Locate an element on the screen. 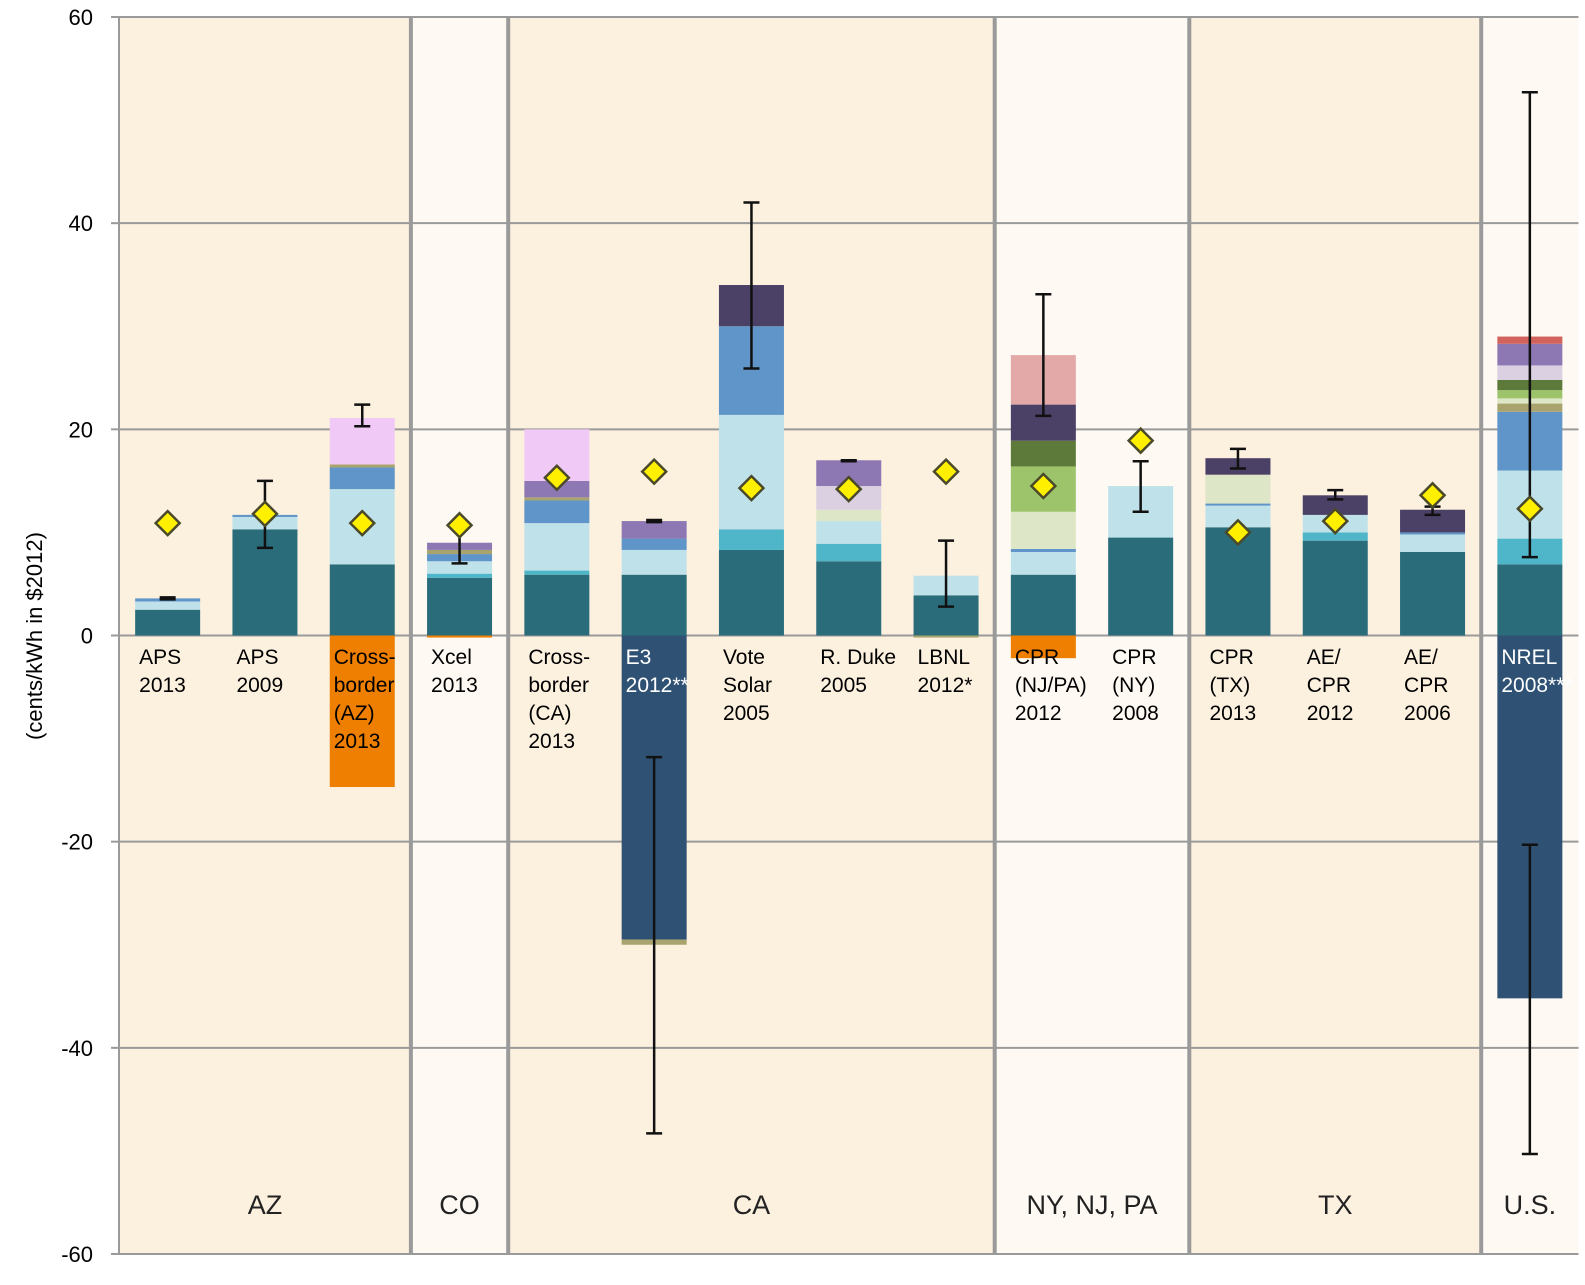 Image resolution: width=1585 pixels, height=1285 pixels. category-label-line: (NJ/PA) is located at coordinates (1051, 685).